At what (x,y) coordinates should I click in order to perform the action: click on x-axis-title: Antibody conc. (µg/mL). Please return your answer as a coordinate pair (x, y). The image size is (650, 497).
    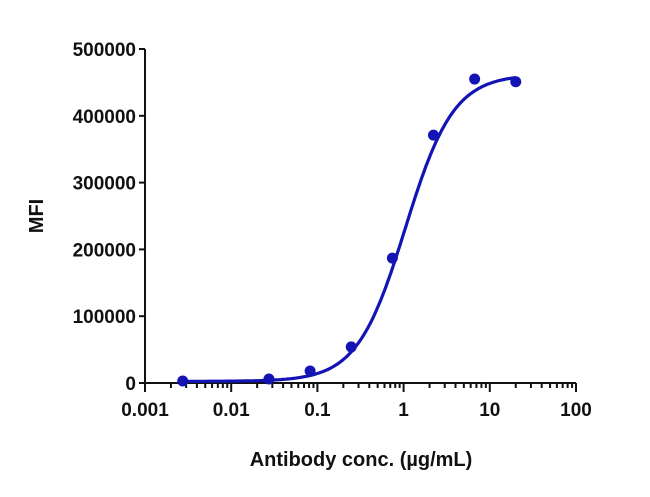
    Looking at the image, I should click on (361, 460).